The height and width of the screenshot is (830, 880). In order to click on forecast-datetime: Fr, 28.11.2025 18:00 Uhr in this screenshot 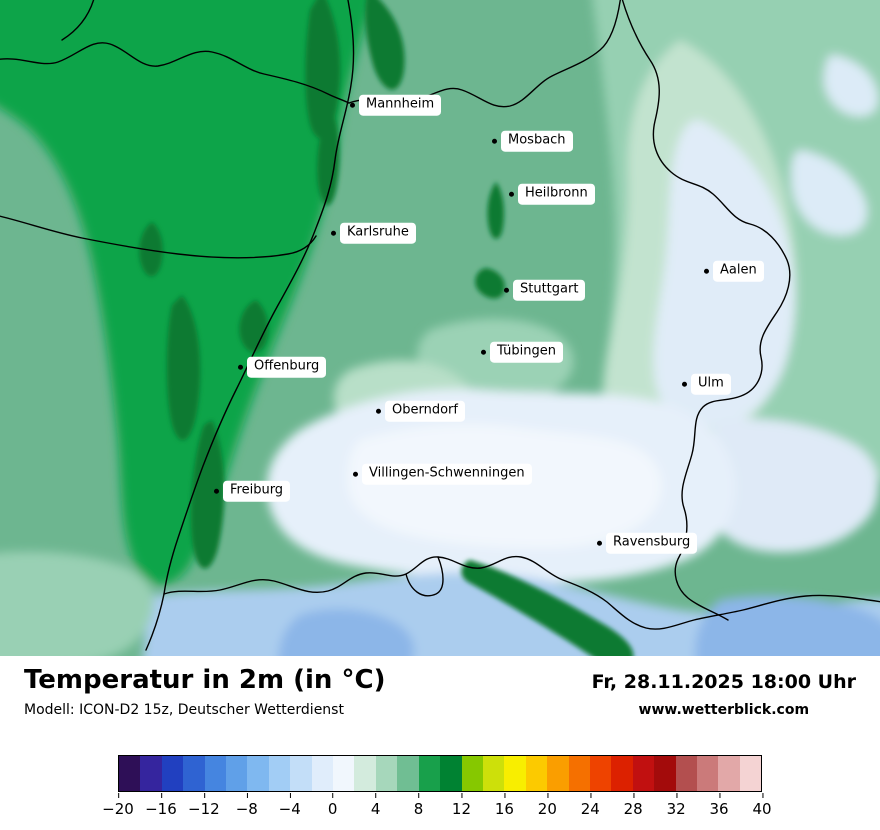, I will do `click(723, 682)`.